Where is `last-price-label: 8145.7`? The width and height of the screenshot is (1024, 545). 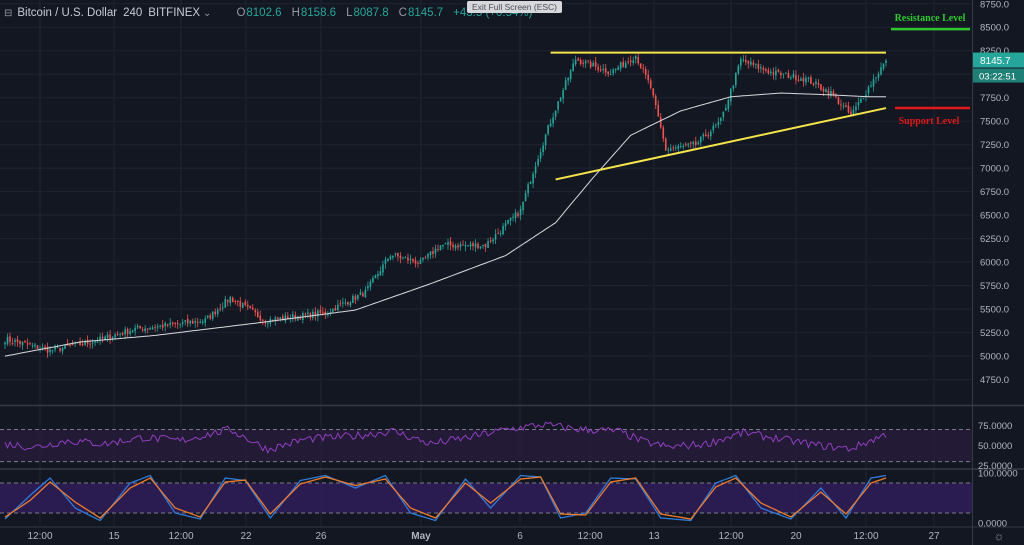
last-price-label: 8145.7 is located at coordinates (995, 61).